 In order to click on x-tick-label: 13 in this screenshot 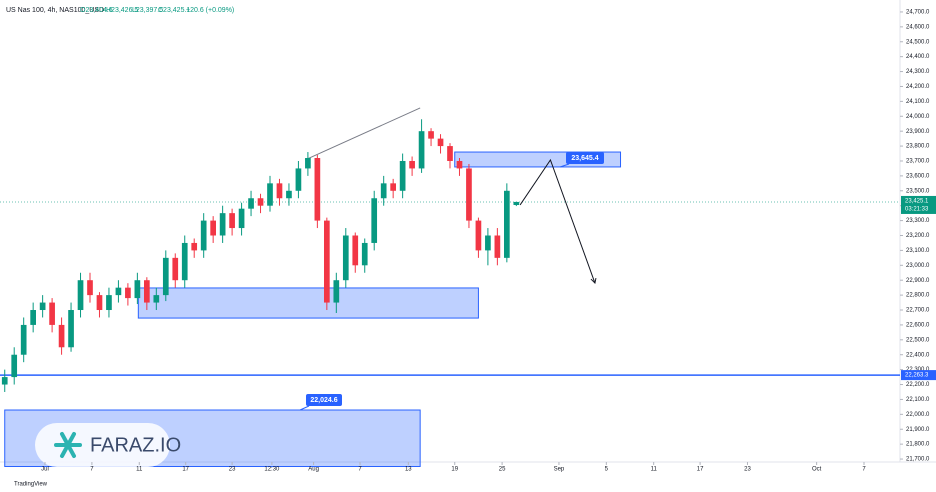, I will do `click(408, 470)`.